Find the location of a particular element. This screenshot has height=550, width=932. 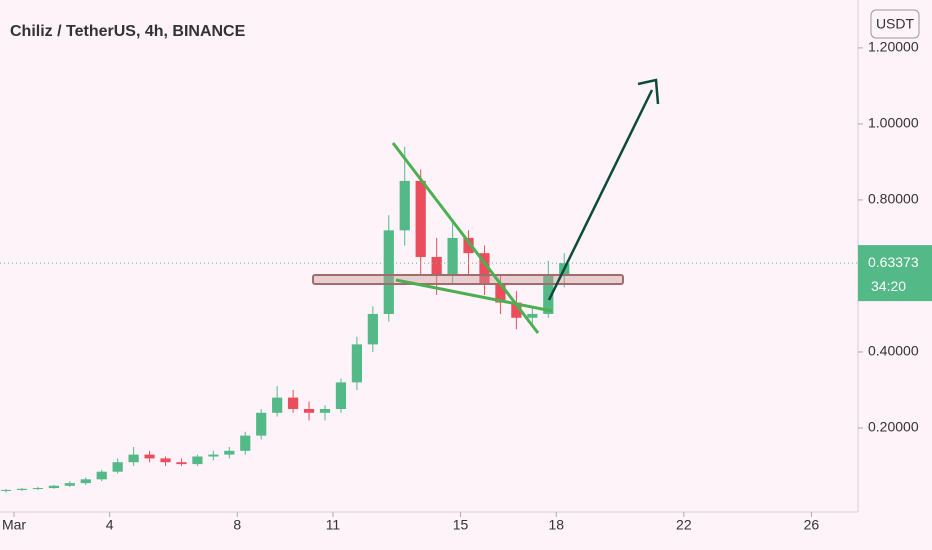

trend-line-upper is located at coordinates (465, 238).